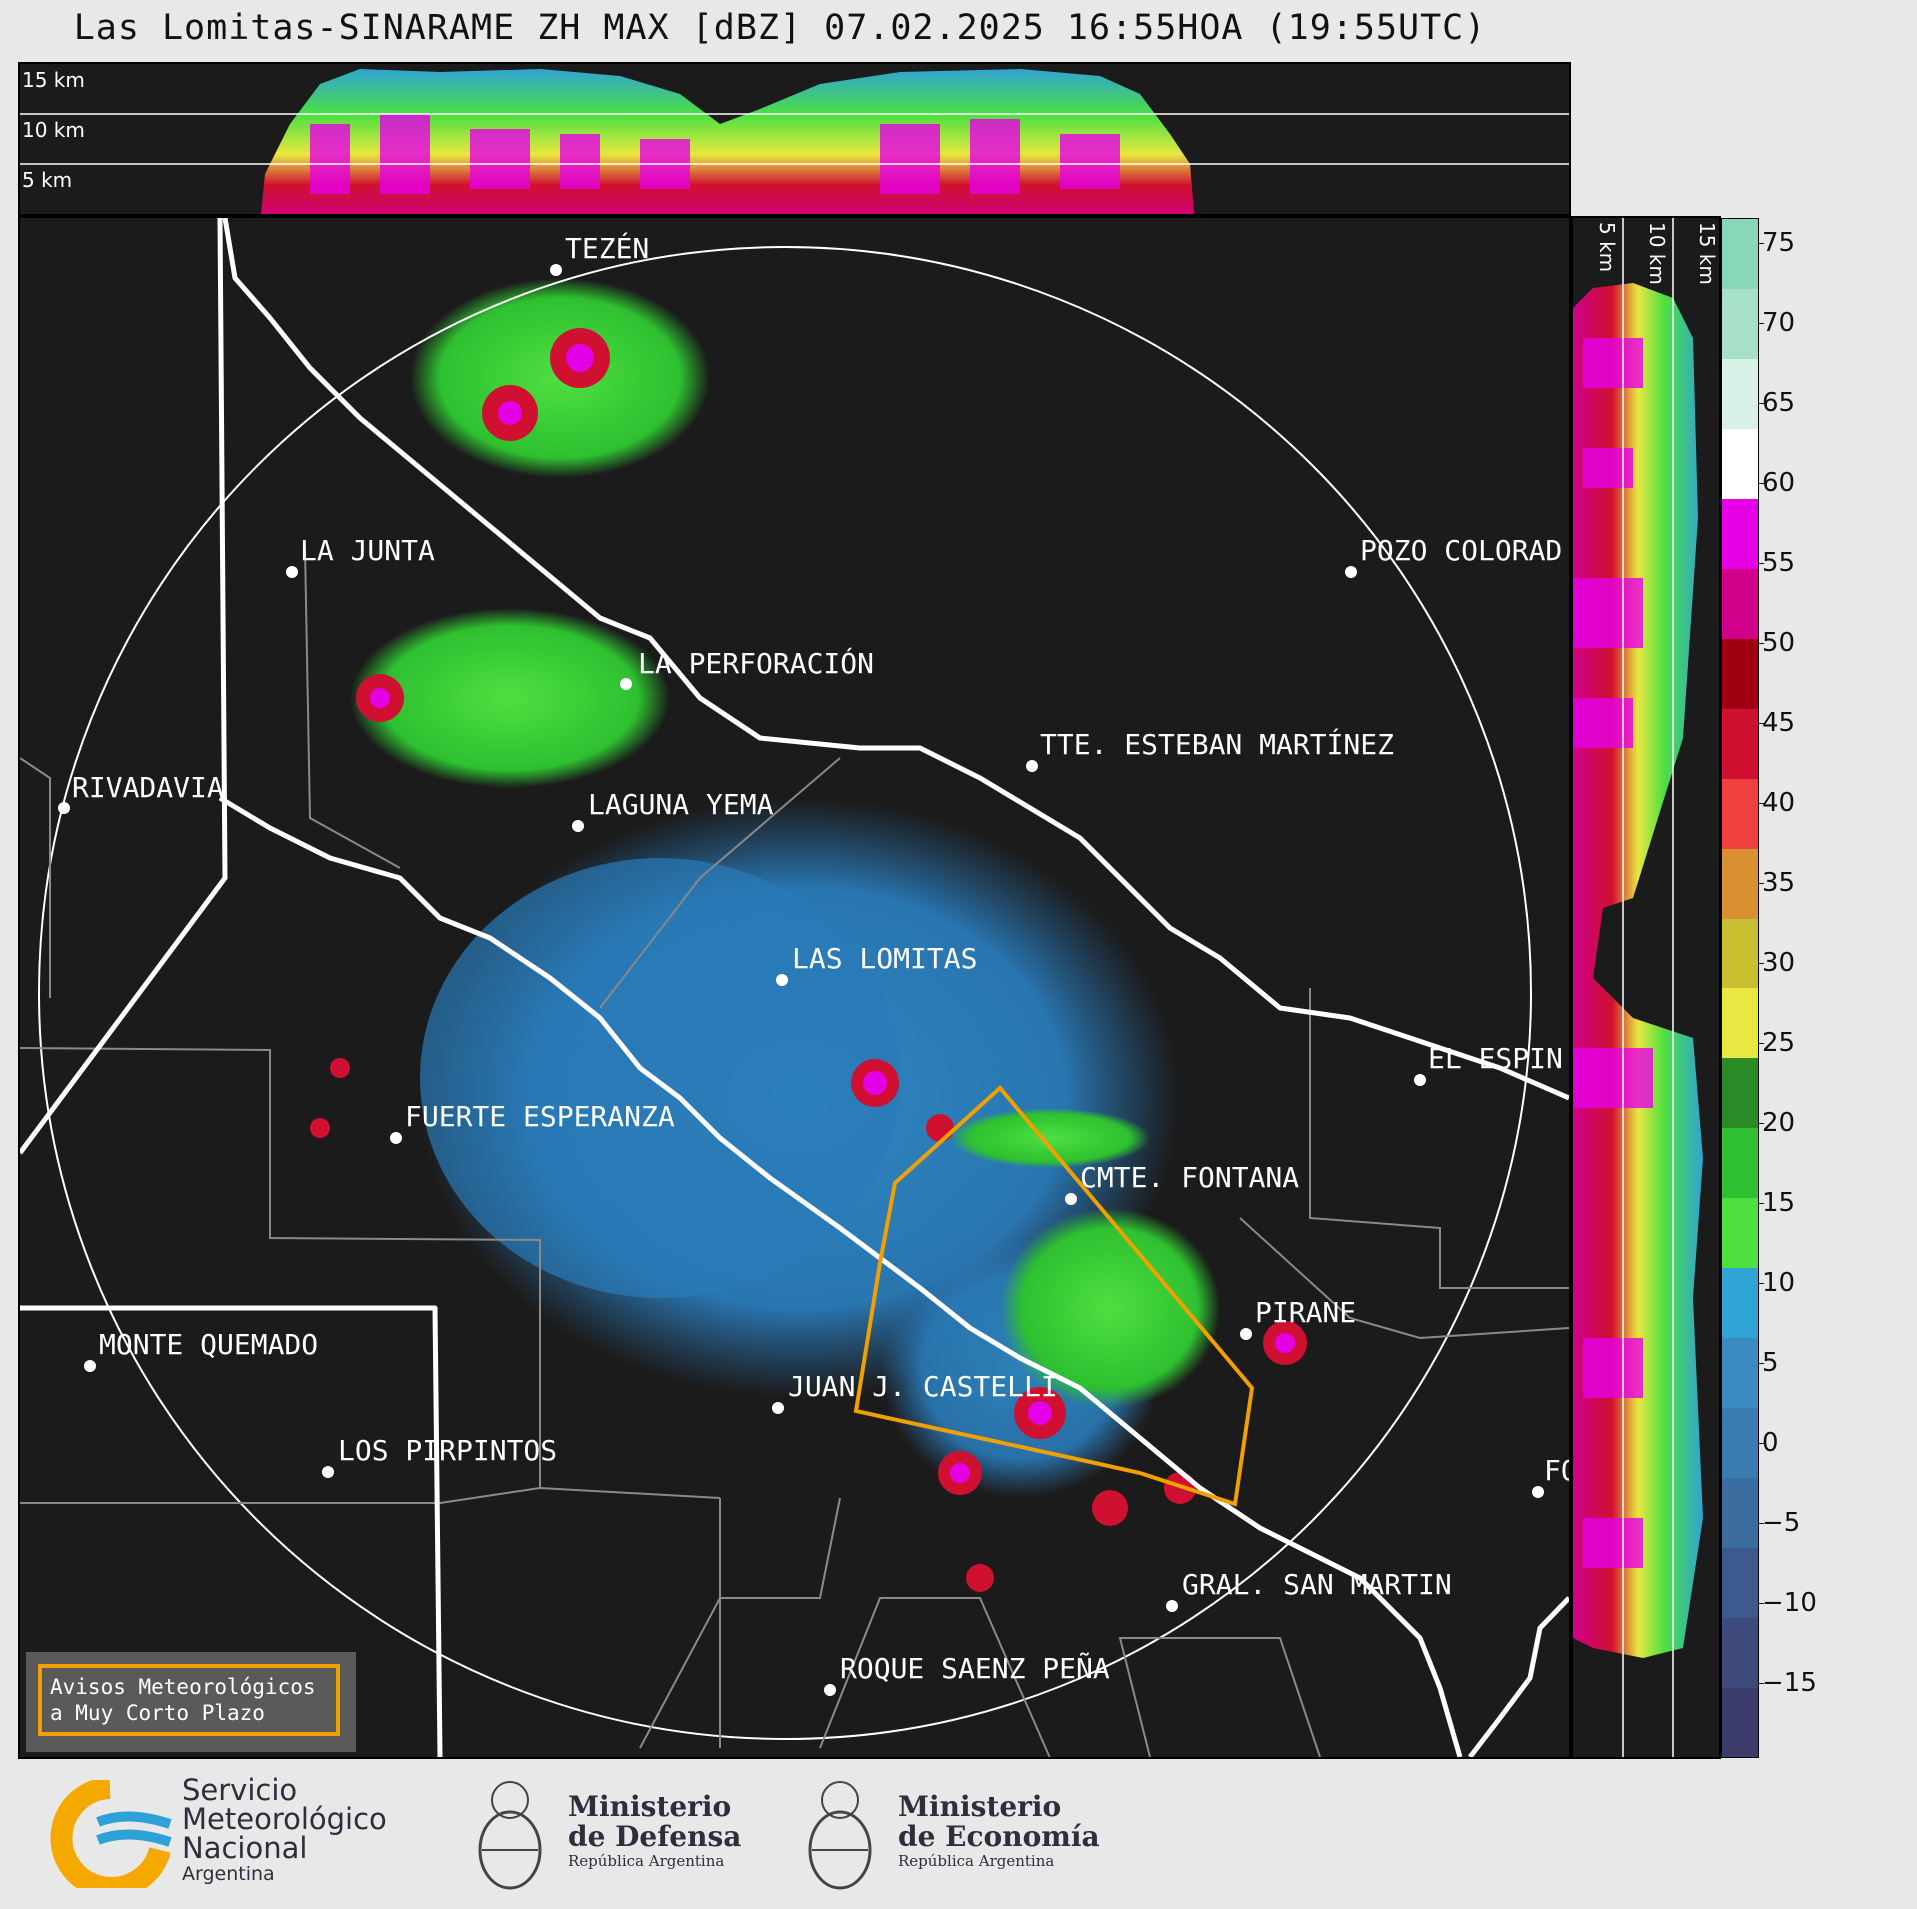 The image size is (1917, 1909). What do you see at coordinates (1790, 1523) in the screenshot?
I see `colorbar-tick-label: −5` at bounding box center [1790, 1523].